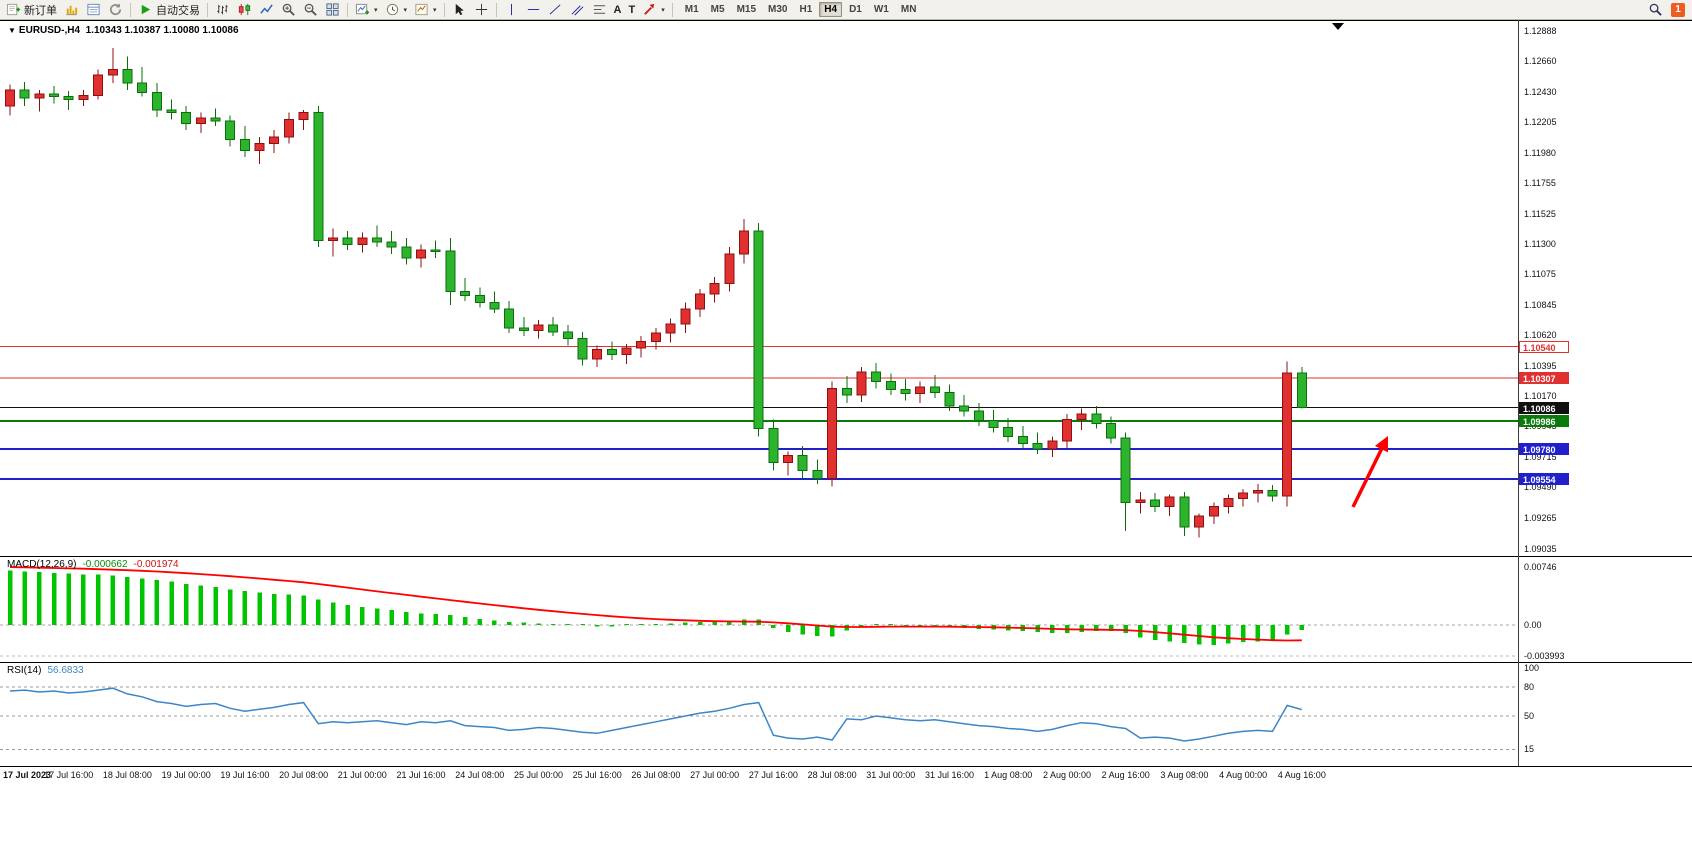 This screenshot has height=848, width=1692. Describe the element at coordinates (93, 10) in the screenshot. I see `data-window-button` at that location.